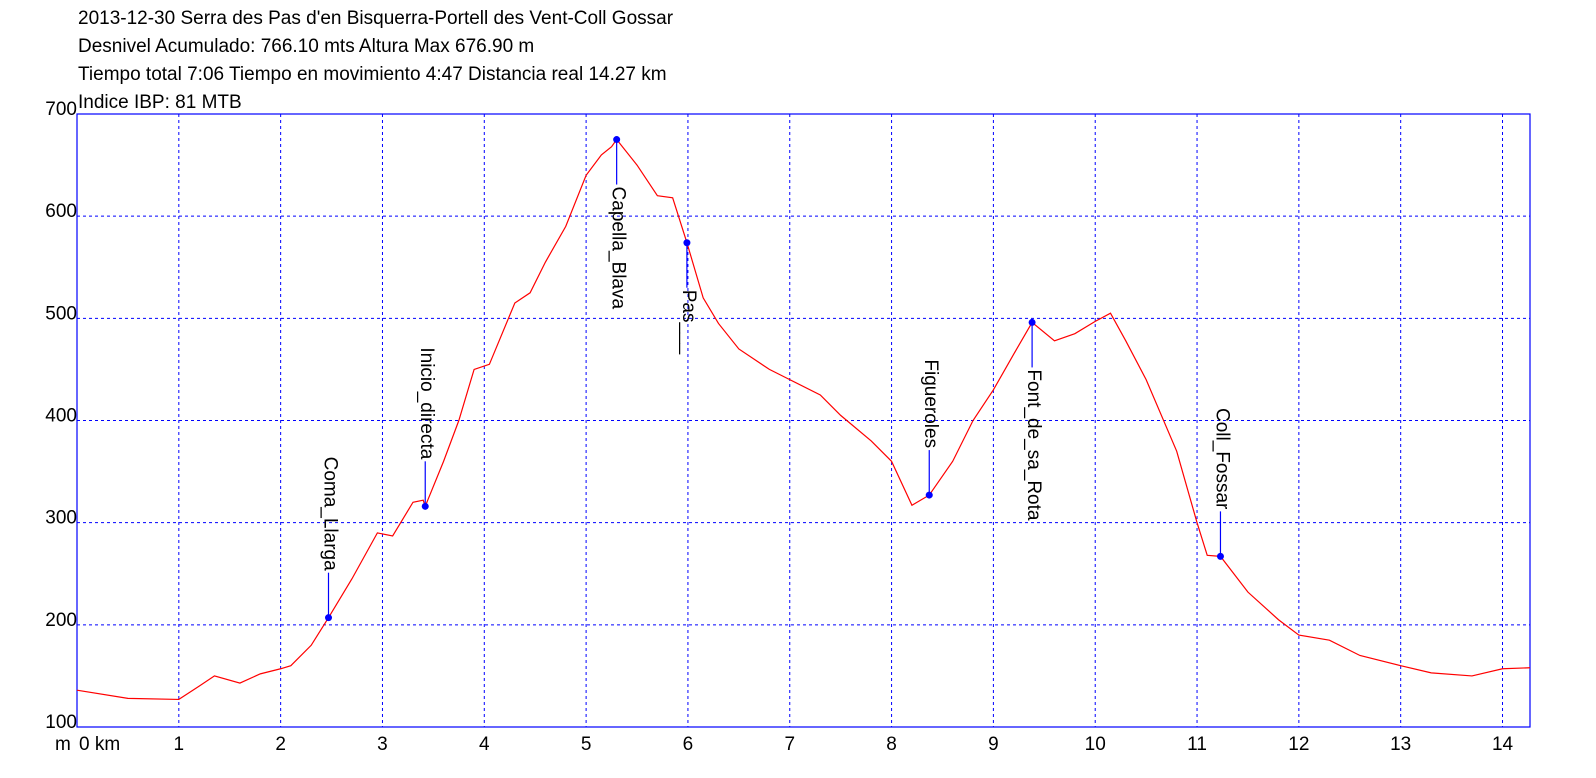  What do you see at coordinates (426, 403) in the screenshot?
I see `waypoint-label: Inicio_directa` at bounding box center [426, 403].